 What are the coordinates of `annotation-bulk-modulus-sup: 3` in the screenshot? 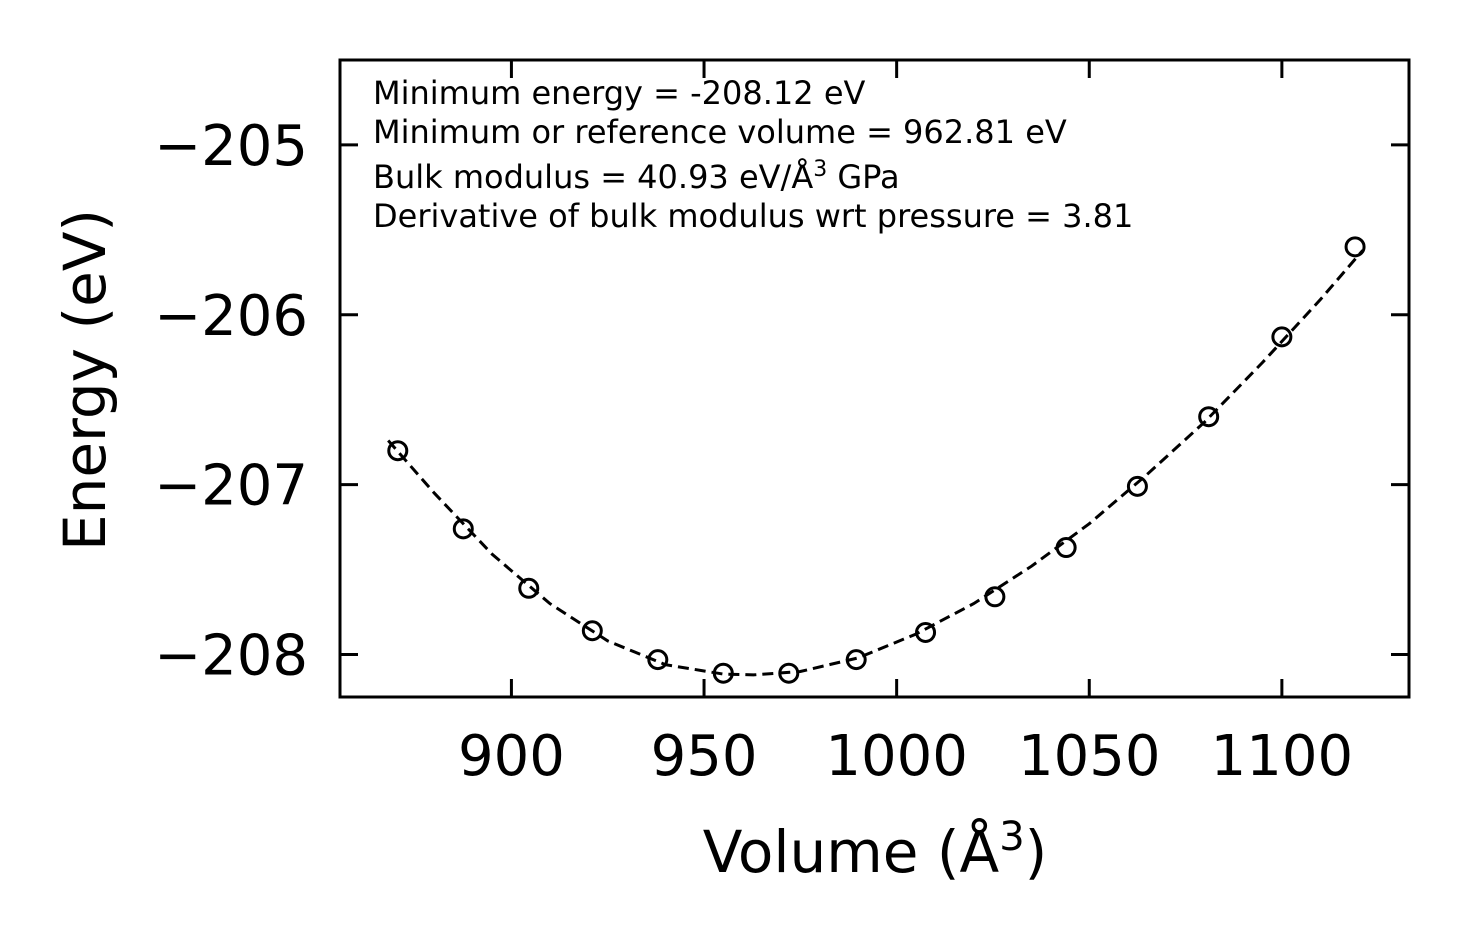 It's located at (820, 169).